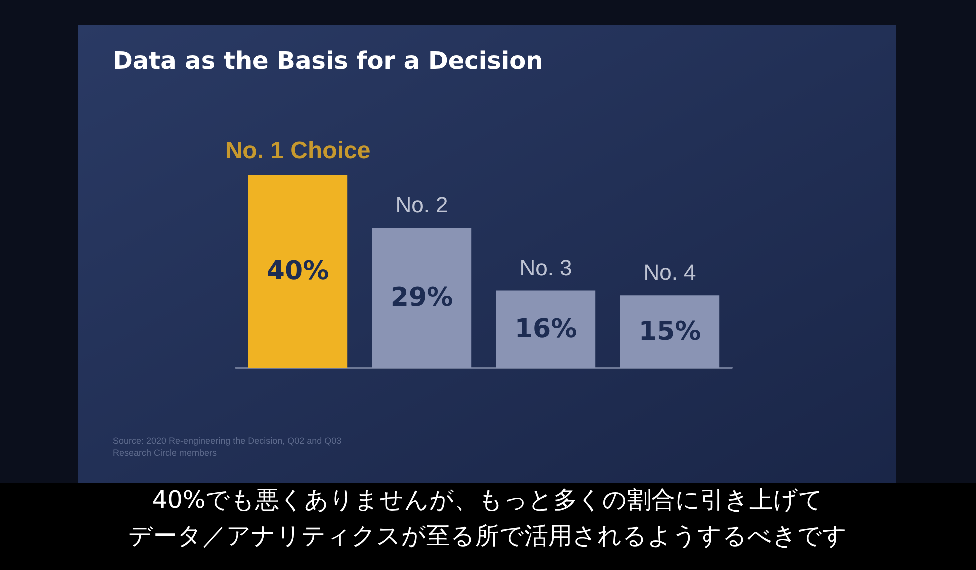 The width and height of the screenshot is (976, 570). I want to click on x-tick-label: No. 3, so click(546, 267).